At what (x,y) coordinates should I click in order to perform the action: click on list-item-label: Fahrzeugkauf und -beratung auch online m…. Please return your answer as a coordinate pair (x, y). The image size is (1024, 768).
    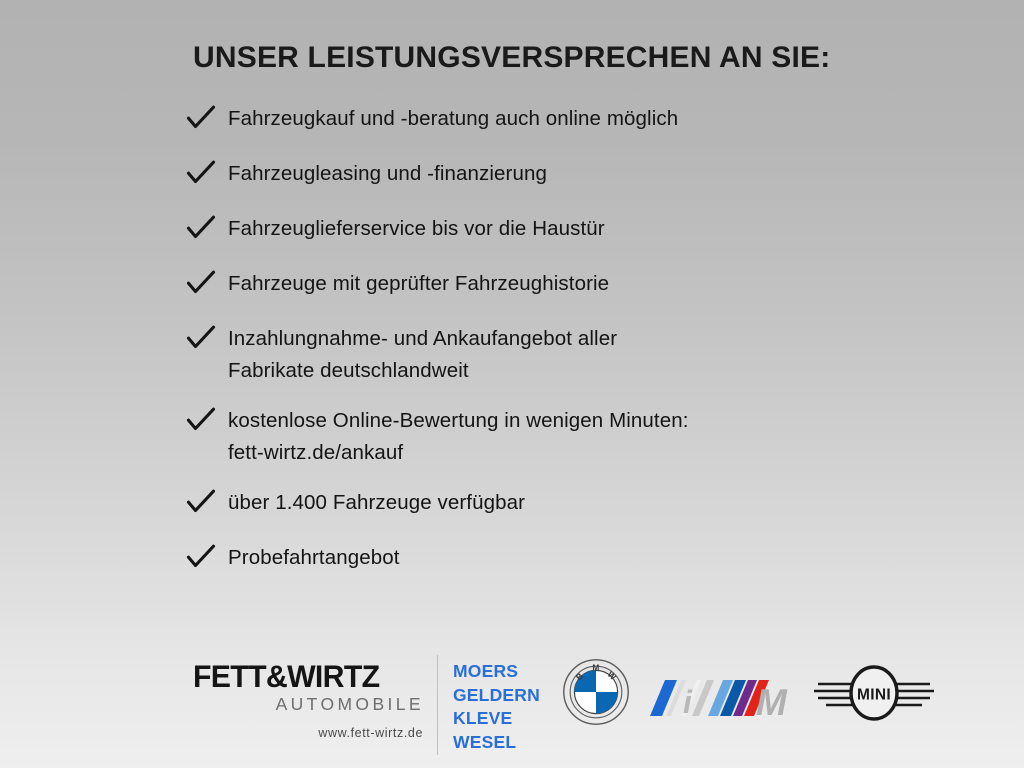
    Looking at the image, I should click on (453, 118).